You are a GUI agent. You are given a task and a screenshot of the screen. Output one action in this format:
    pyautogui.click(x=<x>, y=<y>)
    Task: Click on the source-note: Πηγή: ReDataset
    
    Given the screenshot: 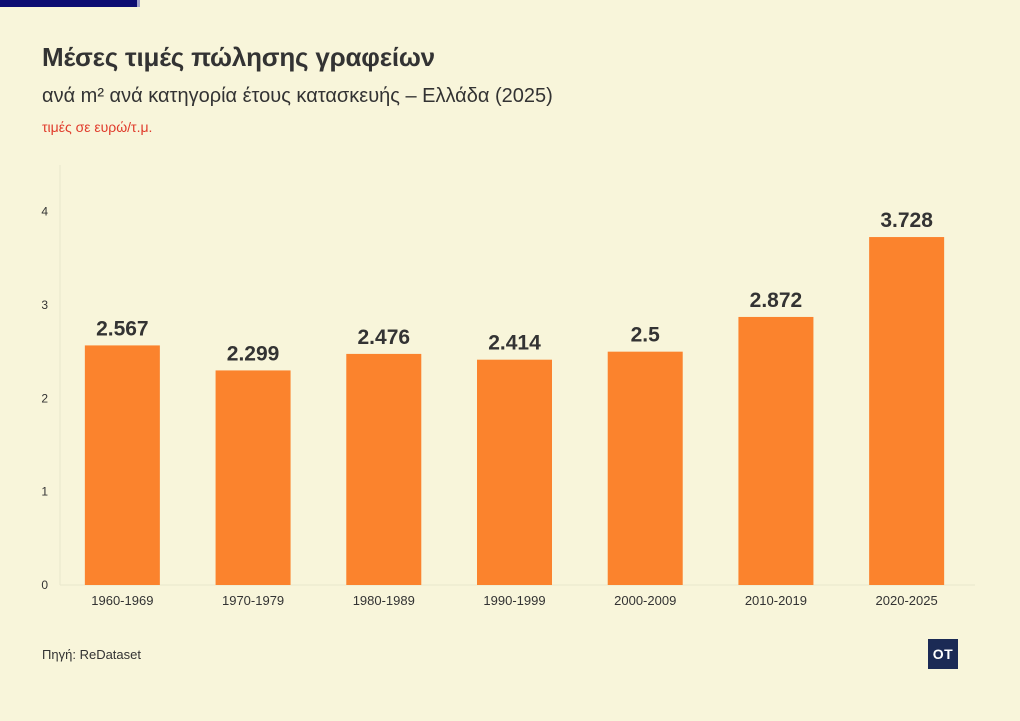 What is the action you would take?
    pyautogui.click(x=91, y=654)
    